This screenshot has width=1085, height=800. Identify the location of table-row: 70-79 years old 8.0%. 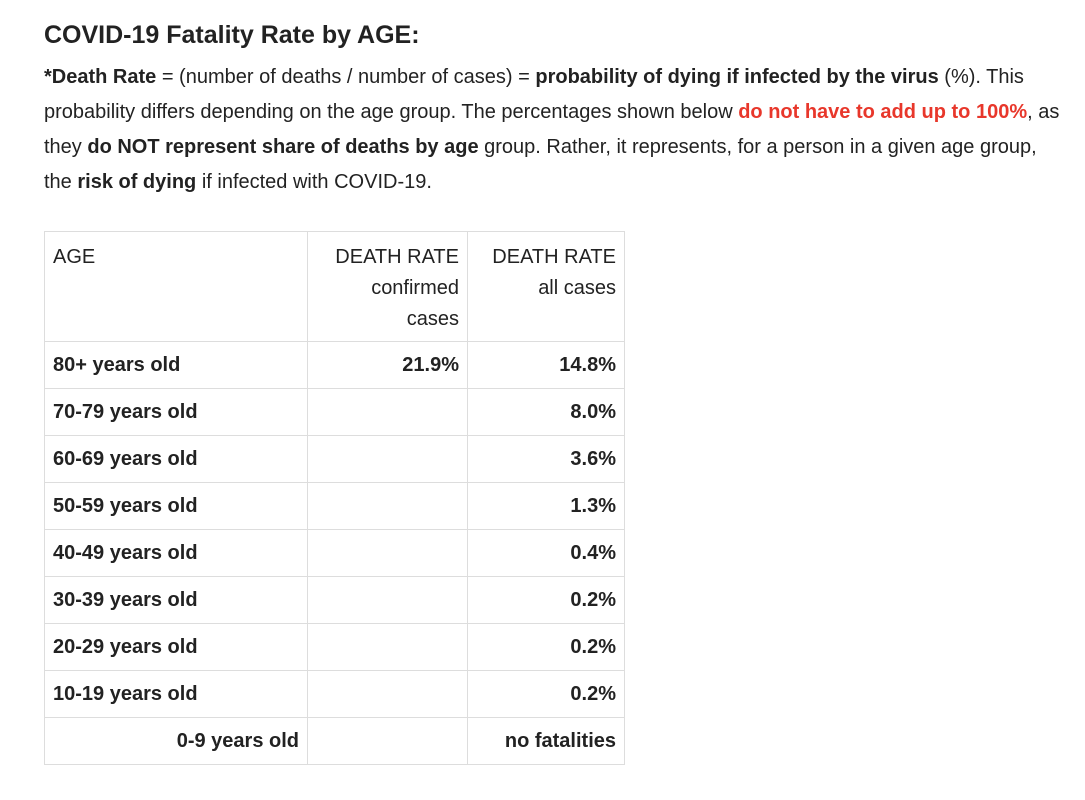
(334, 412).